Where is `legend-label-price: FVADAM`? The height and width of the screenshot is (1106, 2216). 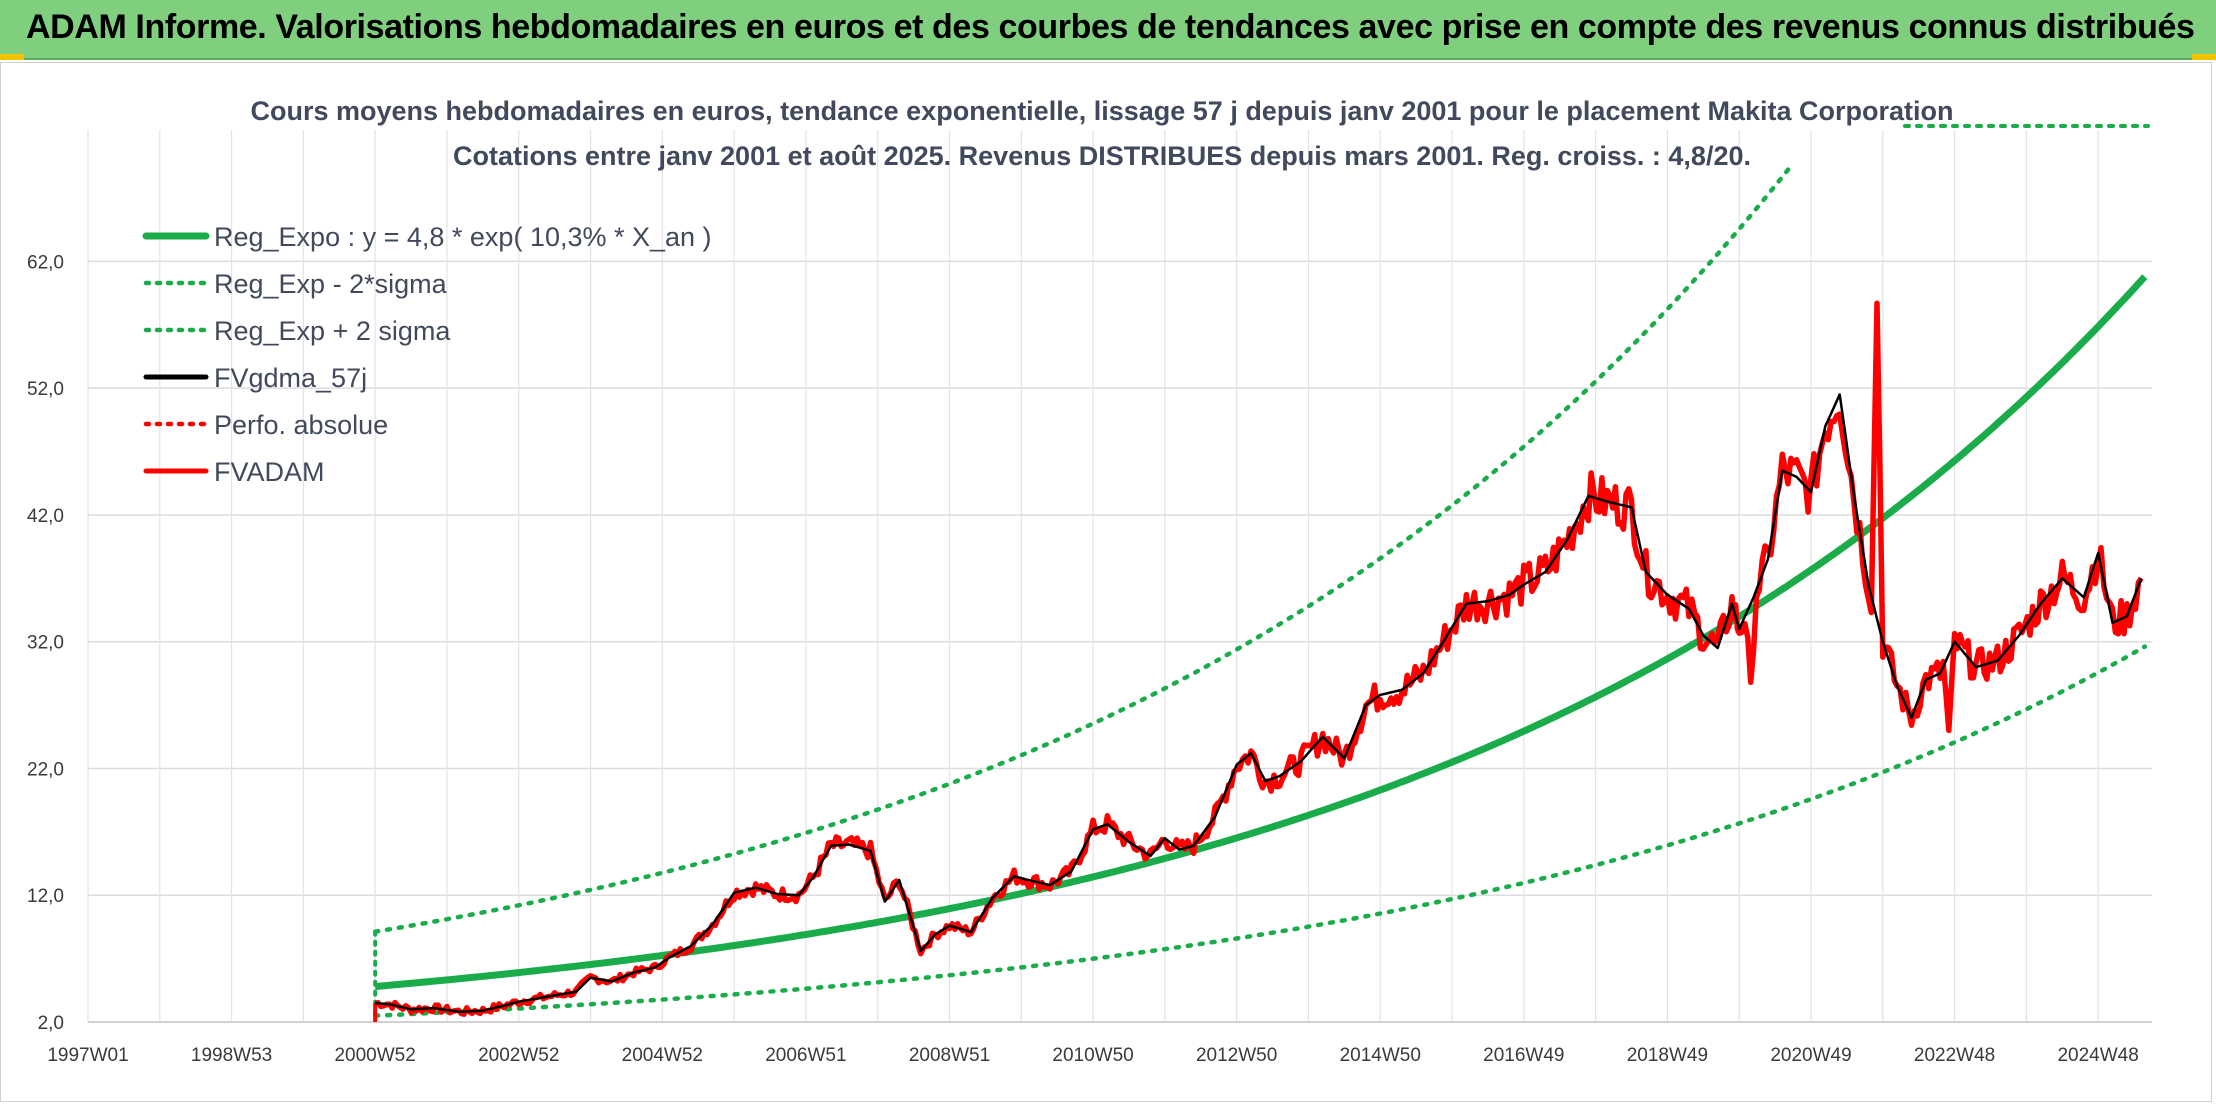
legend-label-price: FVADAM is located at coordinates (269, 472).